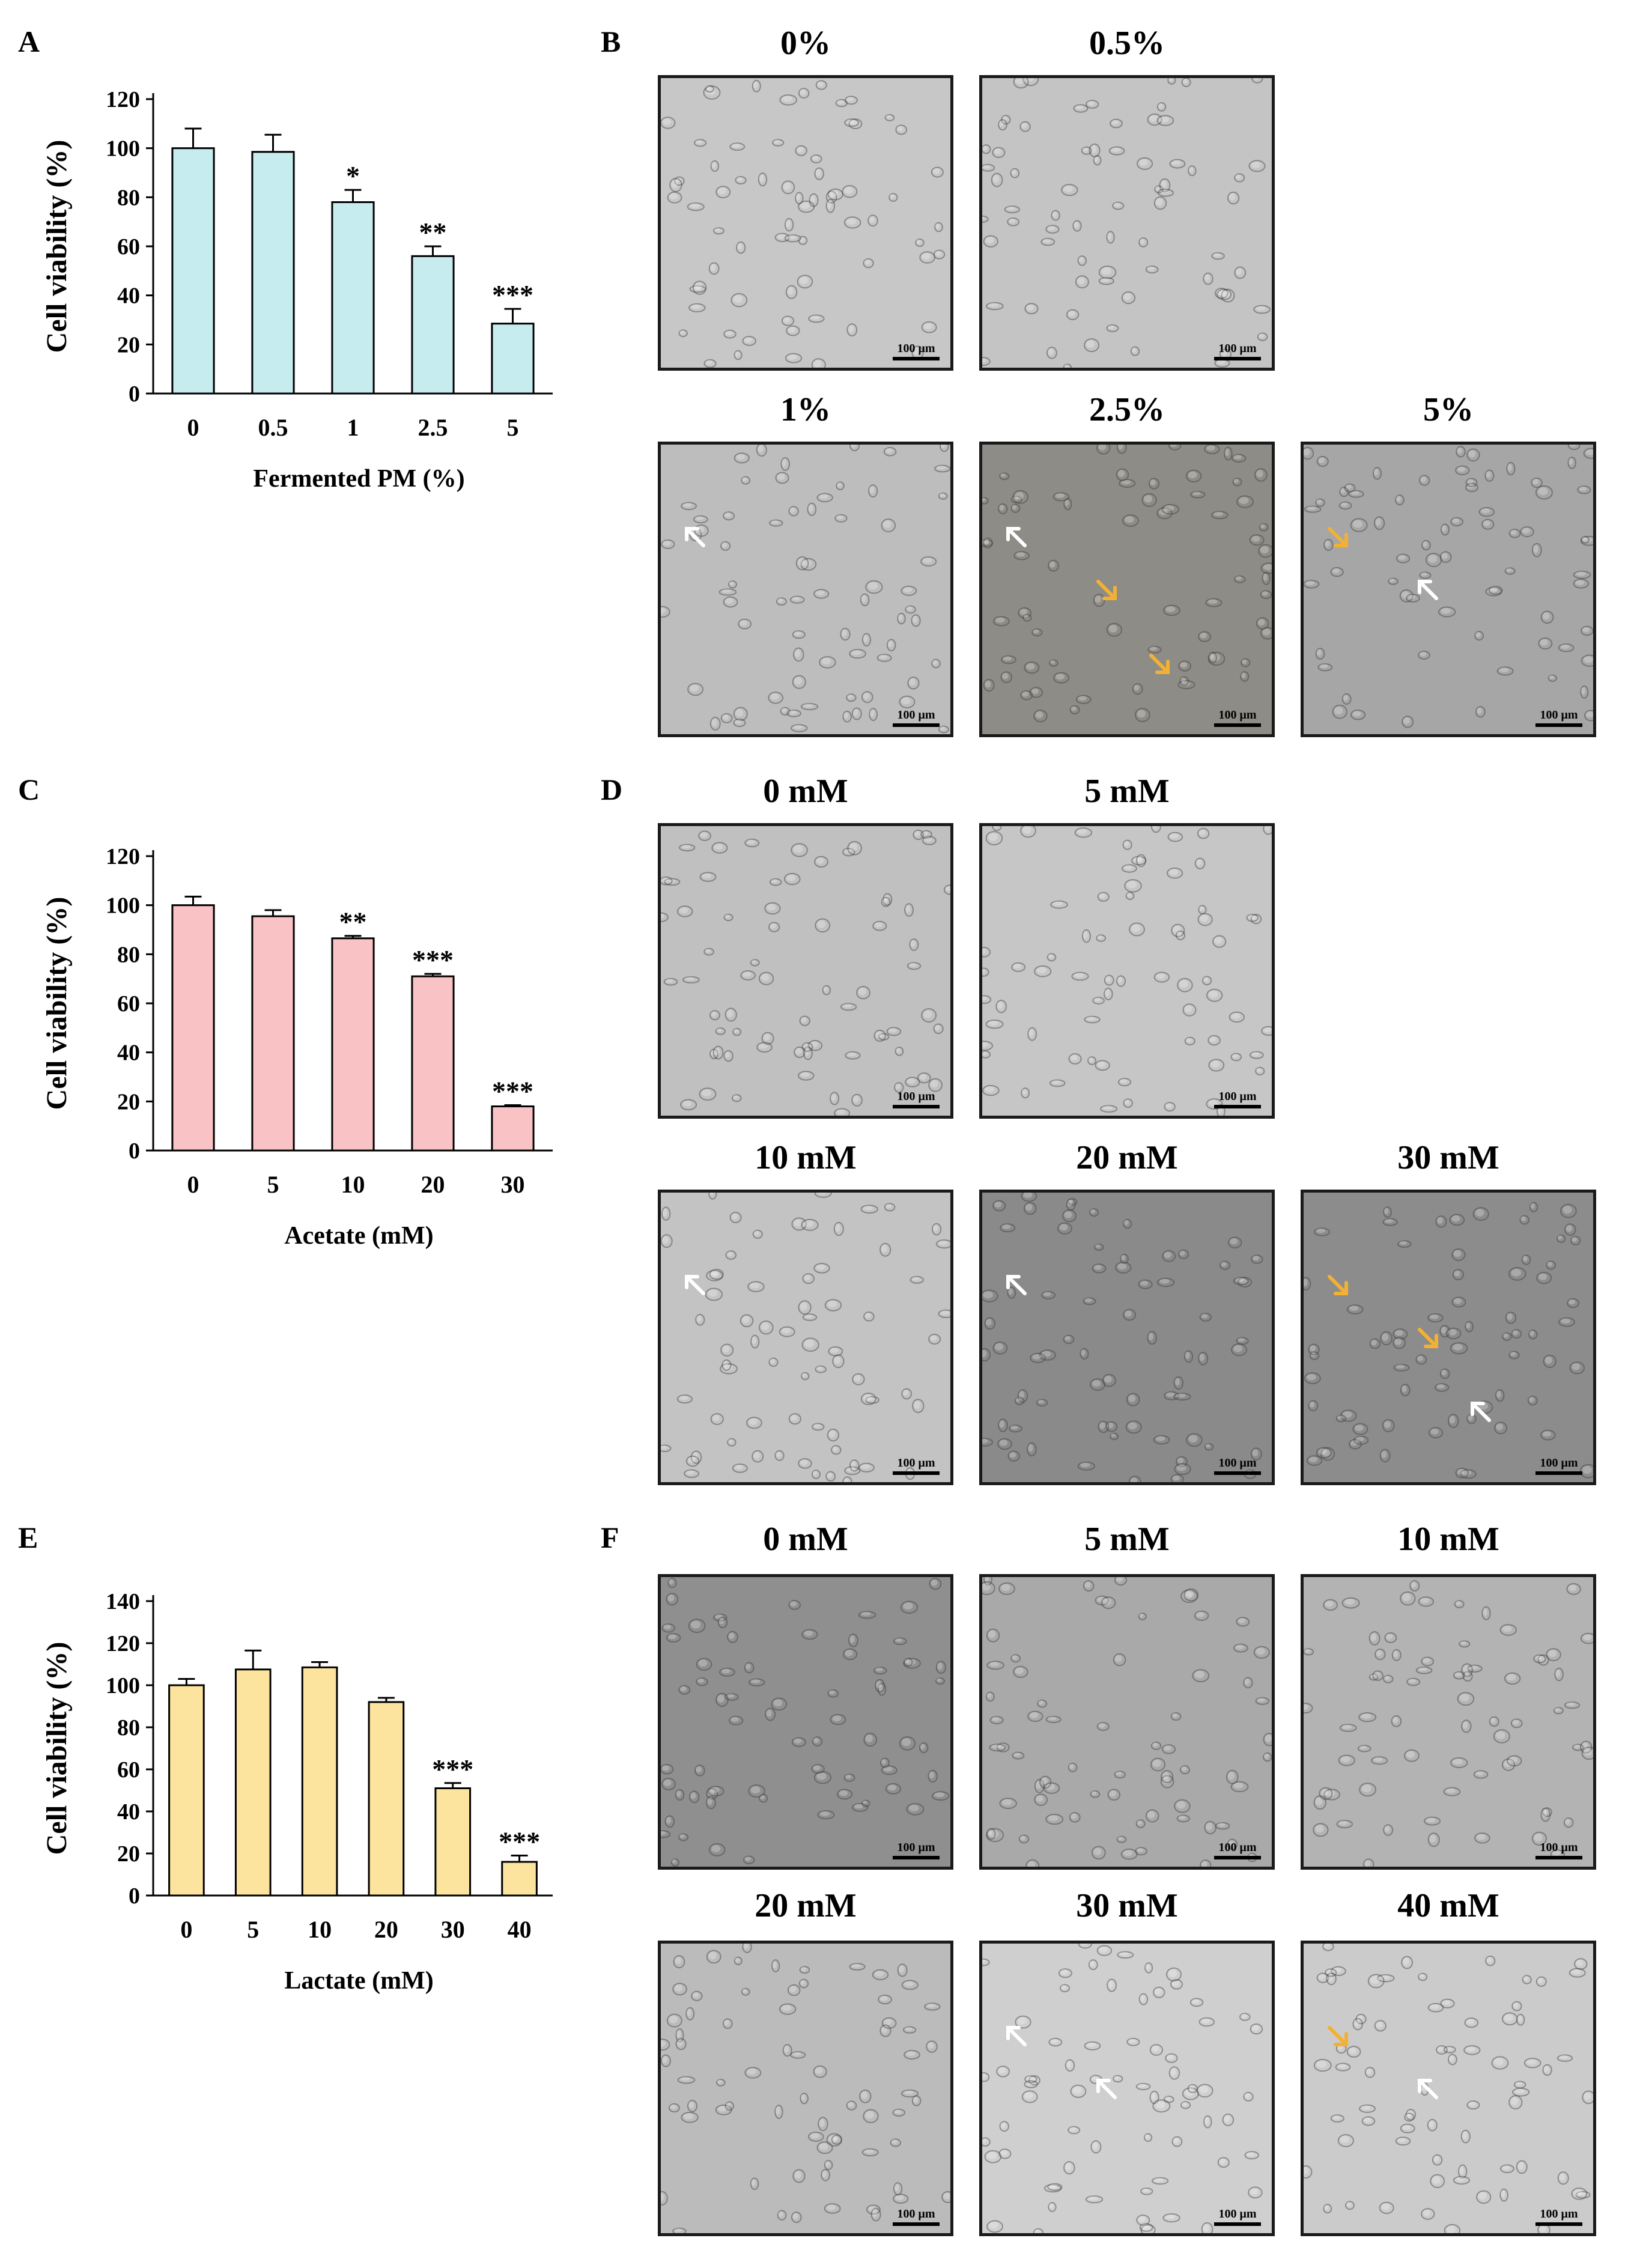 This screenshot has height=2268, width=1628. What do you see at coordinates (1448, 1157) in the screenshot?
I see `micrograph-title: 30 mM` at bounding box center [1448, 1157].